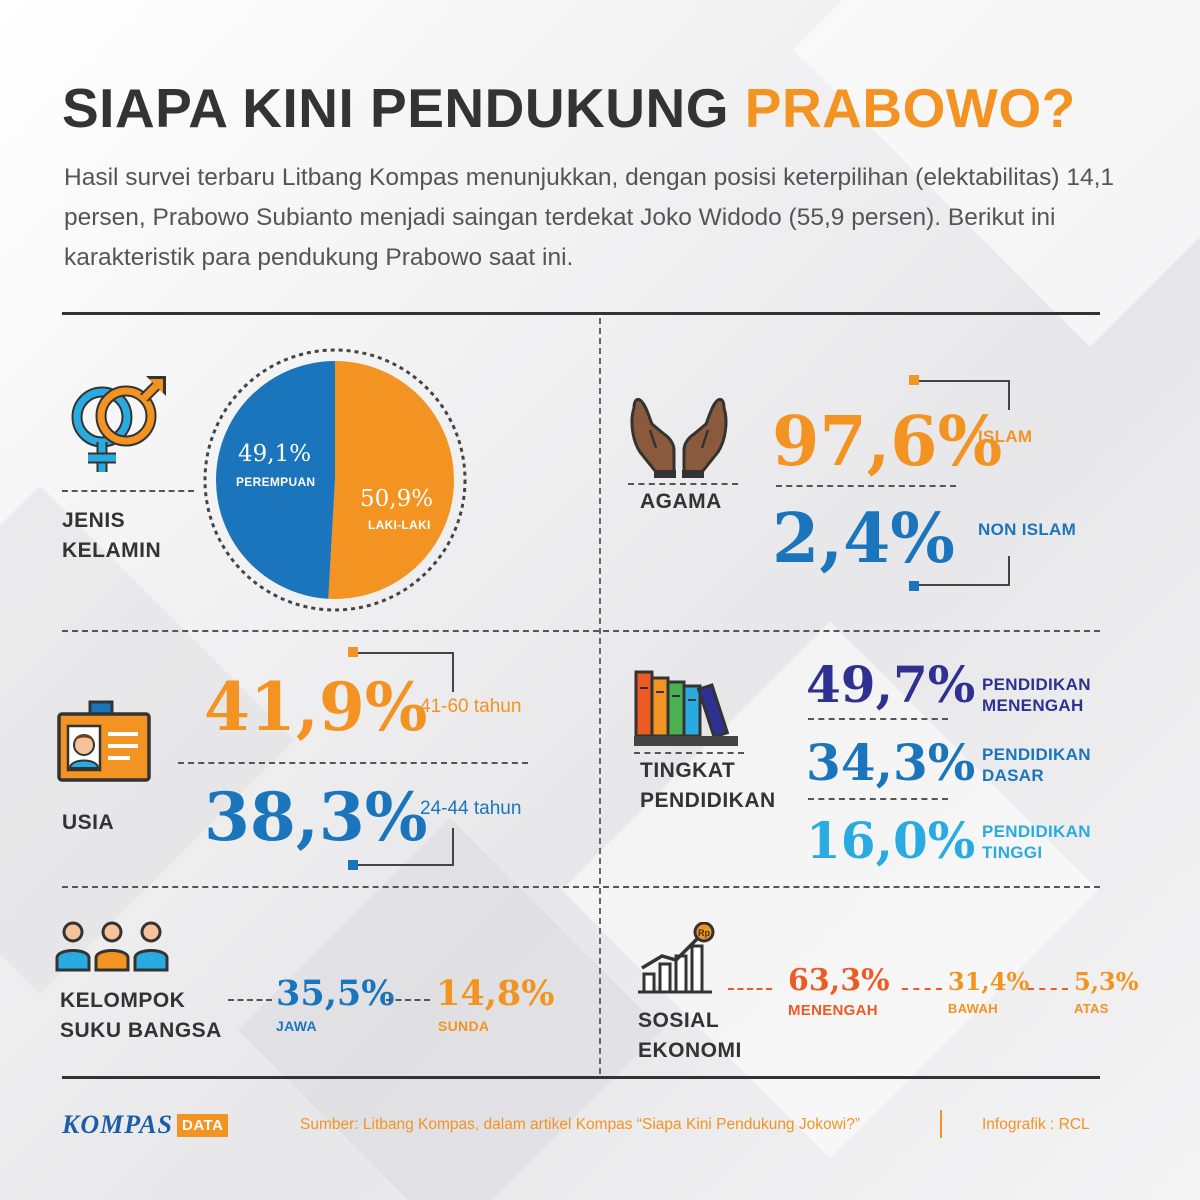 The width and height of the screenshot is (1200, 1200). What do you see at coordinates (88, 822) in the screenshot?
I see `age-label: USIA` at bounding box center [88, 822].